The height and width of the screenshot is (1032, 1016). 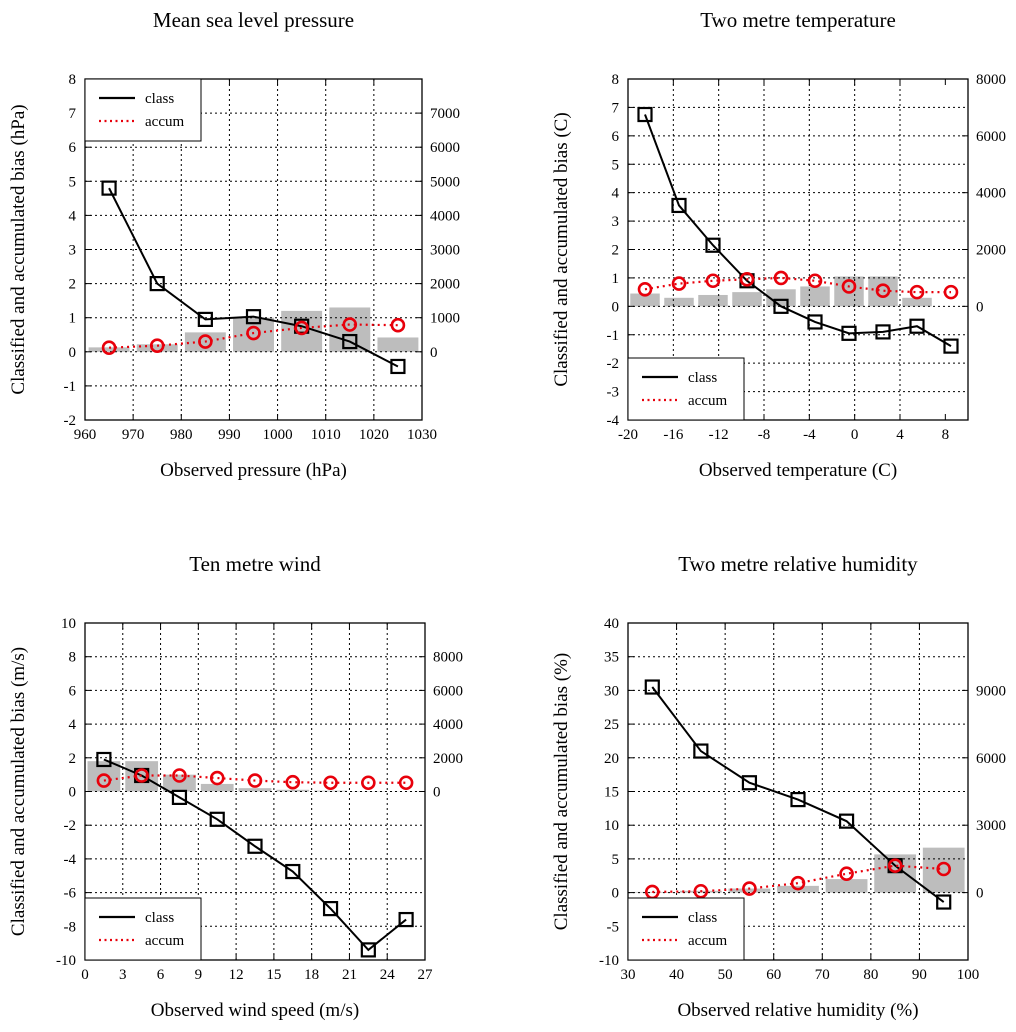 I want to click on y-tick-label: 35, so click(x=611, y=658).